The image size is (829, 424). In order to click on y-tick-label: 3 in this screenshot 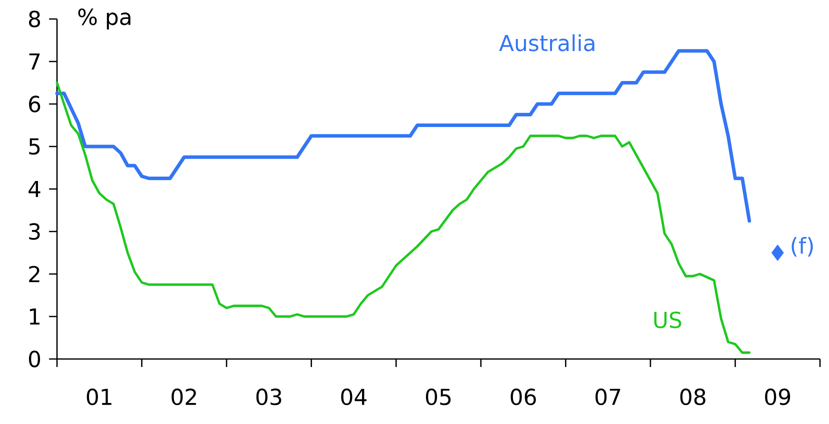, I will do `click(34, 231)`.